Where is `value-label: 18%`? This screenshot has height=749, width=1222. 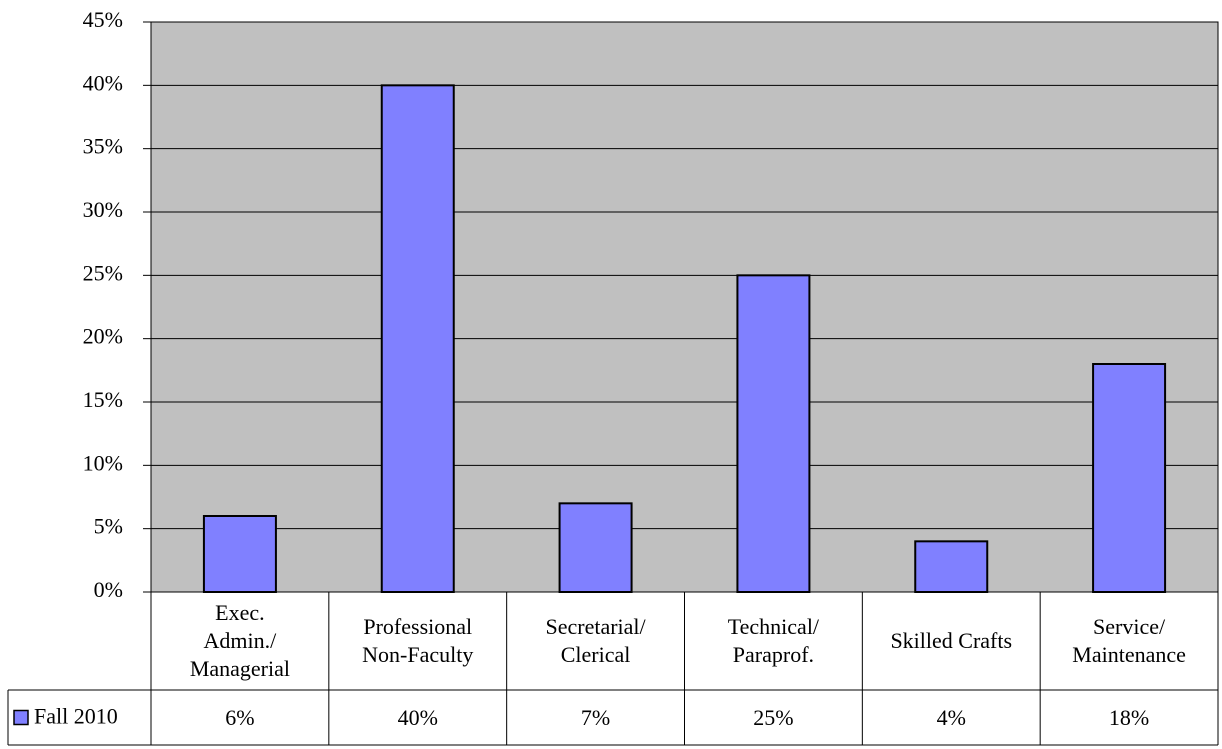 value-label: 18% is located at coordinates (1129, 717).